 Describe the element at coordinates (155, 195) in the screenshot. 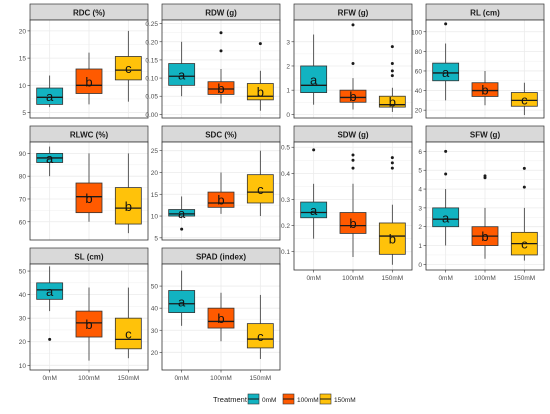

I see `y-tick-label: 15` at that location.